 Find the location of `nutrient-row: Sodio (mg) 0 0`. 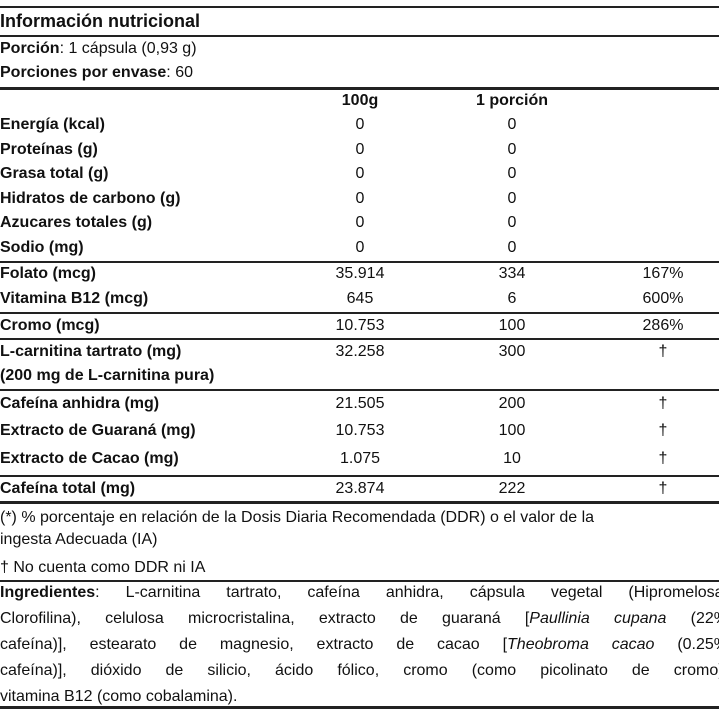

nutrient-row: Sodio (mg) 0 0 is located at coordinates (359, 248).